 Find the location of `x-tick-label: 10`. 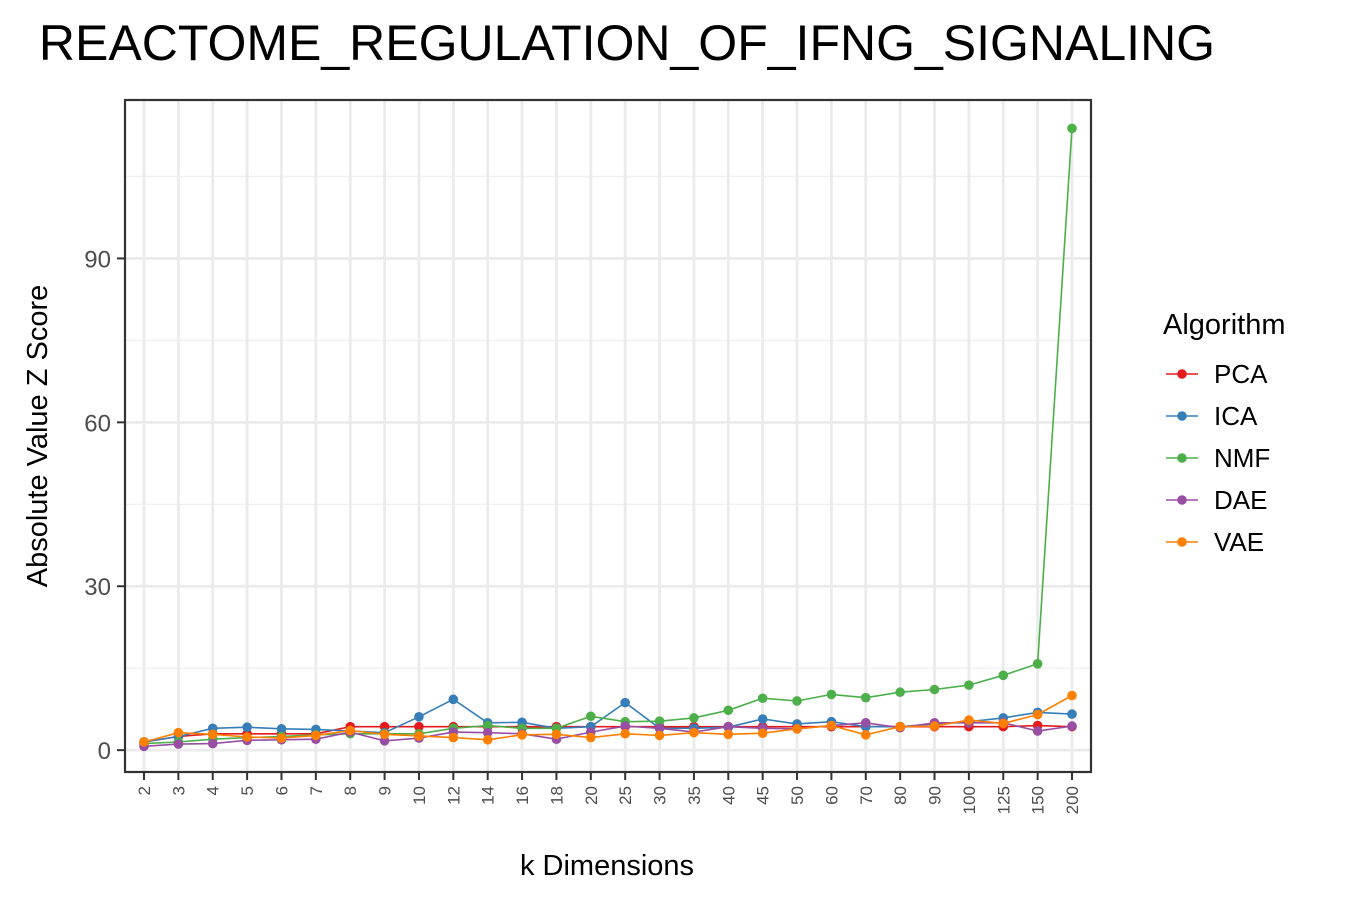

x-tick-label: 10 is located at coordinates (419, 795).